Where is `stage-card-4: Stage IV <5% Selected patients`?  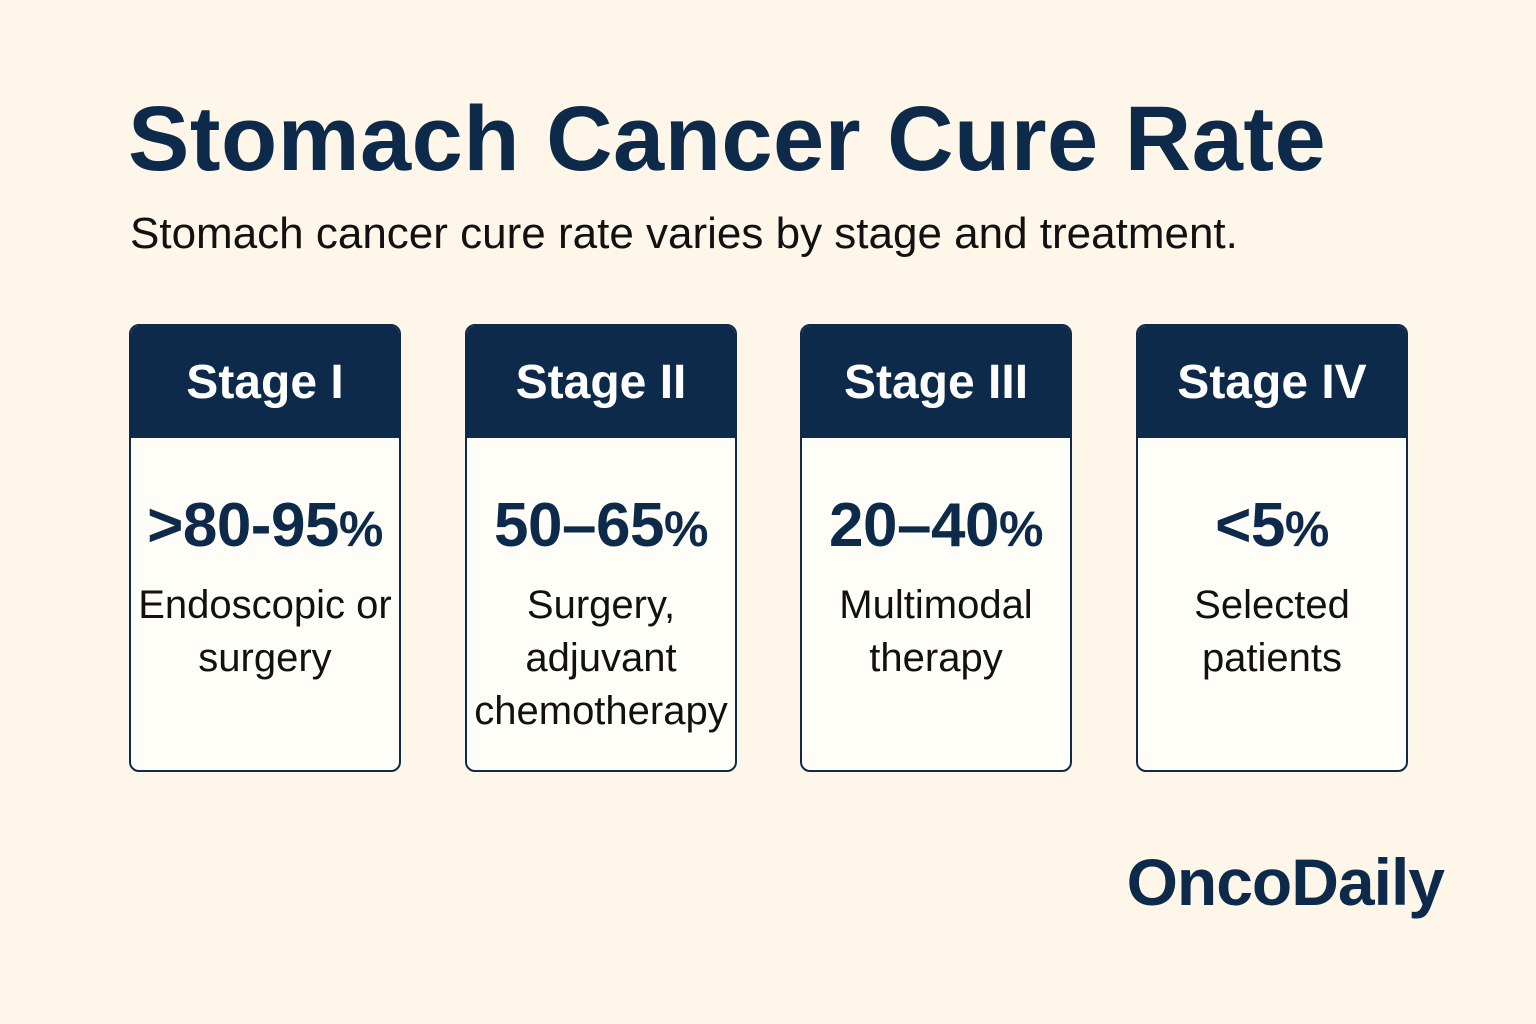
stage-card-4: Stage IV <5% Selected patients is located at coordinates (1272, 548).